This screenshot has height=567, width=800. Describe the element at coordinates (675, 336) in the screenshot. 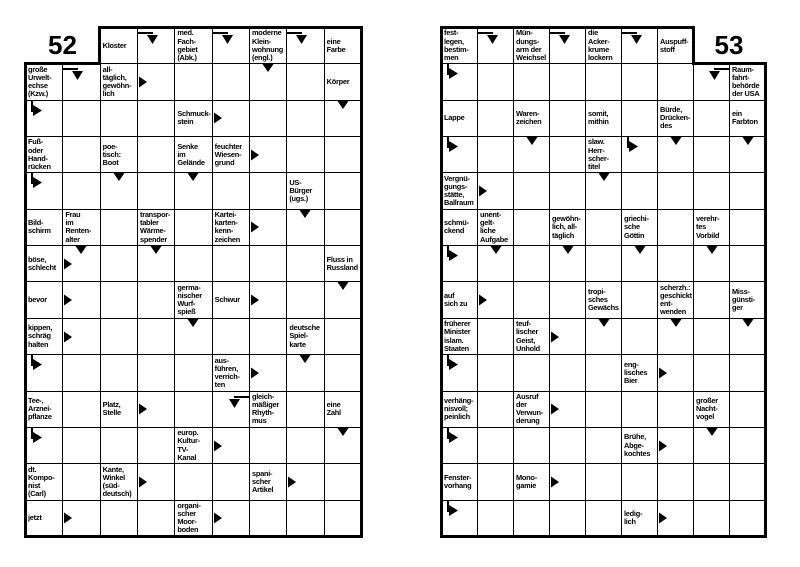

I see `answer-cell-53-r9c7` at that location.